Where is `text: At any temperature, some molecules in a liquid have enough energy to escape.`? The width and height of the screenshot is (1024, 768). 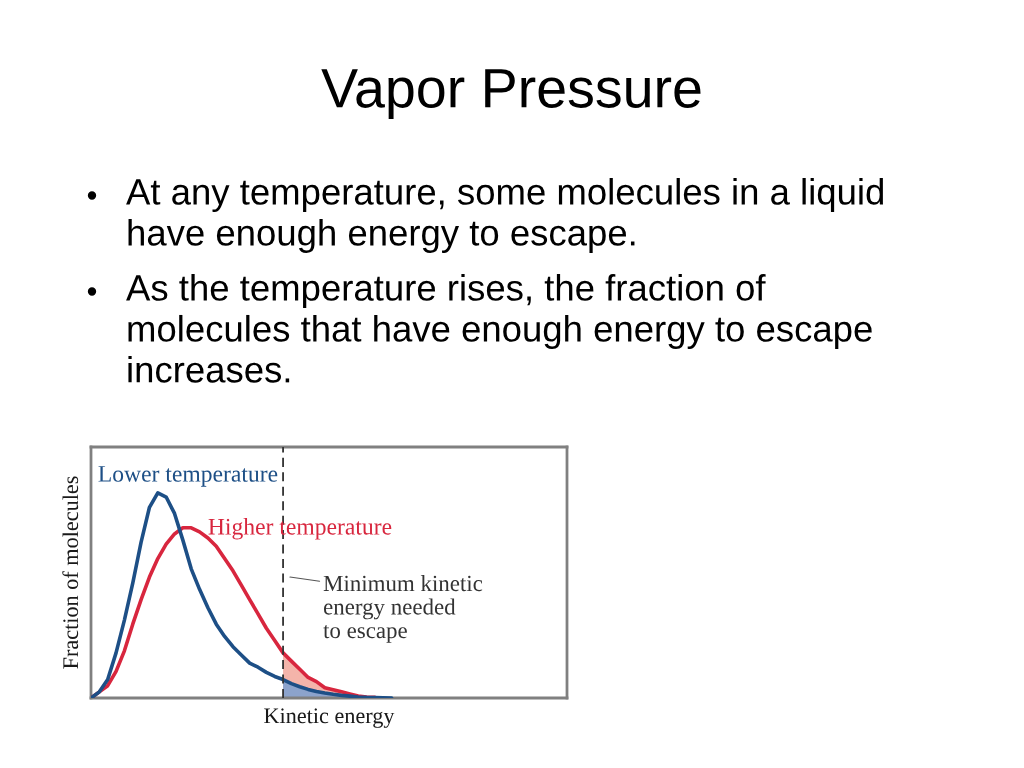
text: At any temperature, some molecules in a liquid have enough energy to escape. is located at coordinates (504, 215).